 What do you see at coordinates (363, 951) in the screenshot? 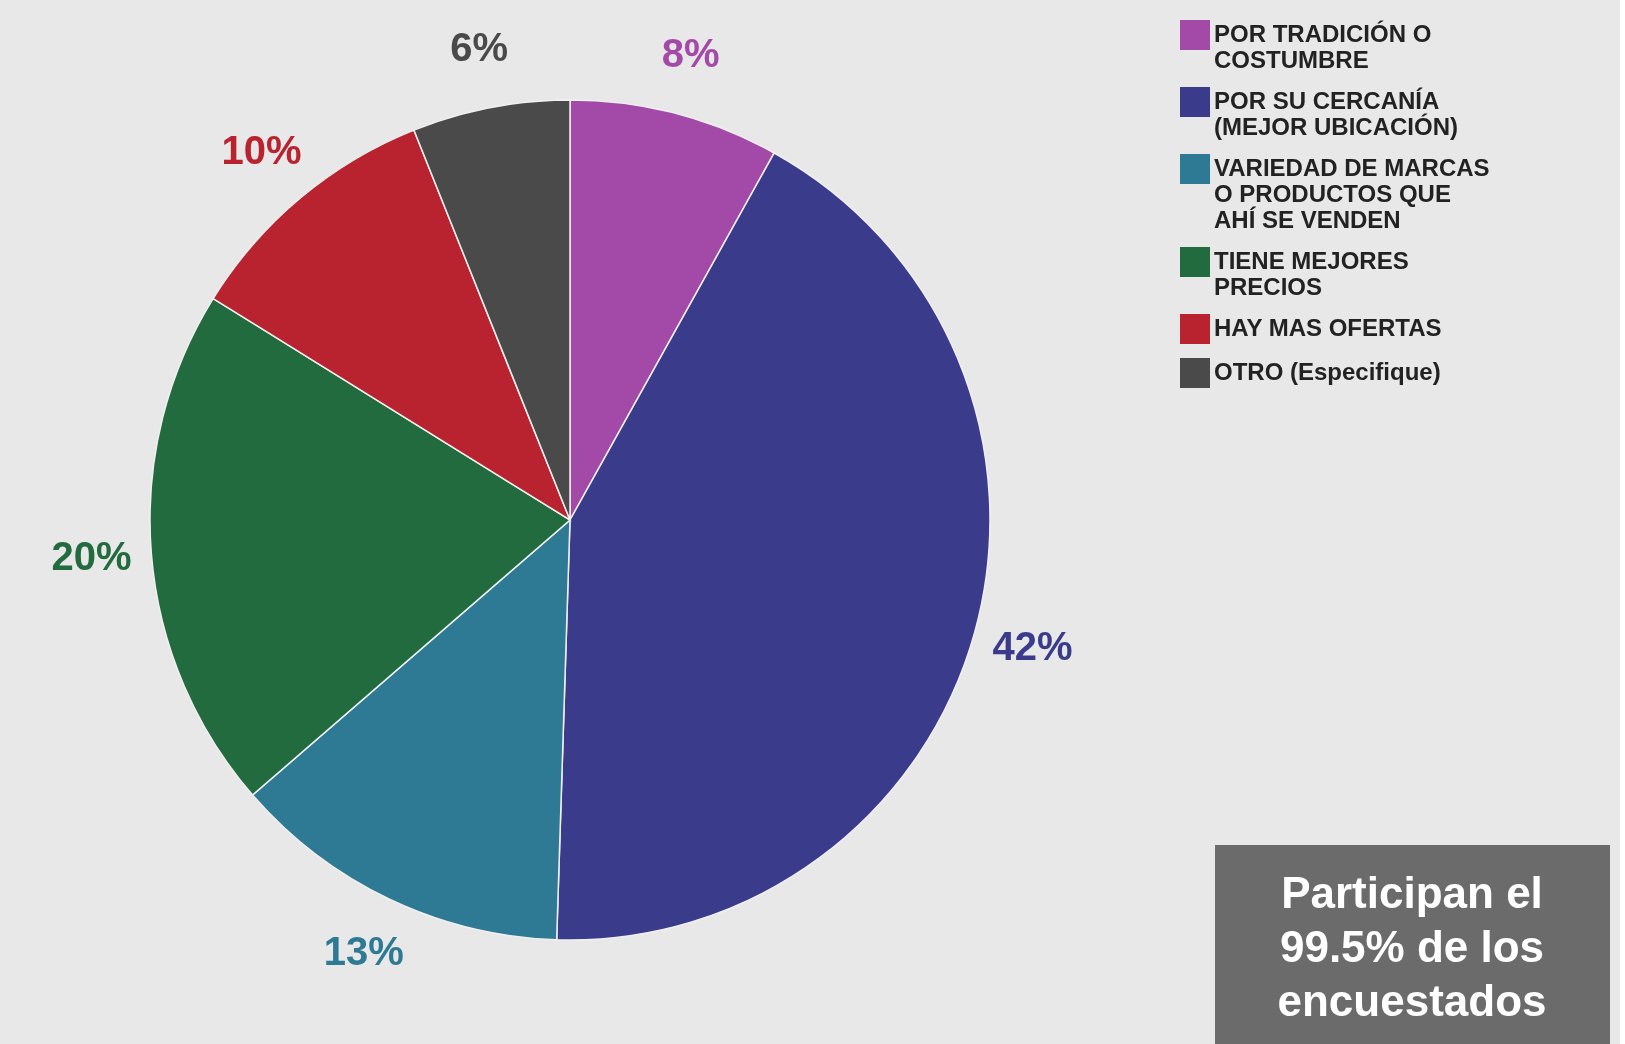
I see `data-label: 13%` at bounding box center [363, 951].